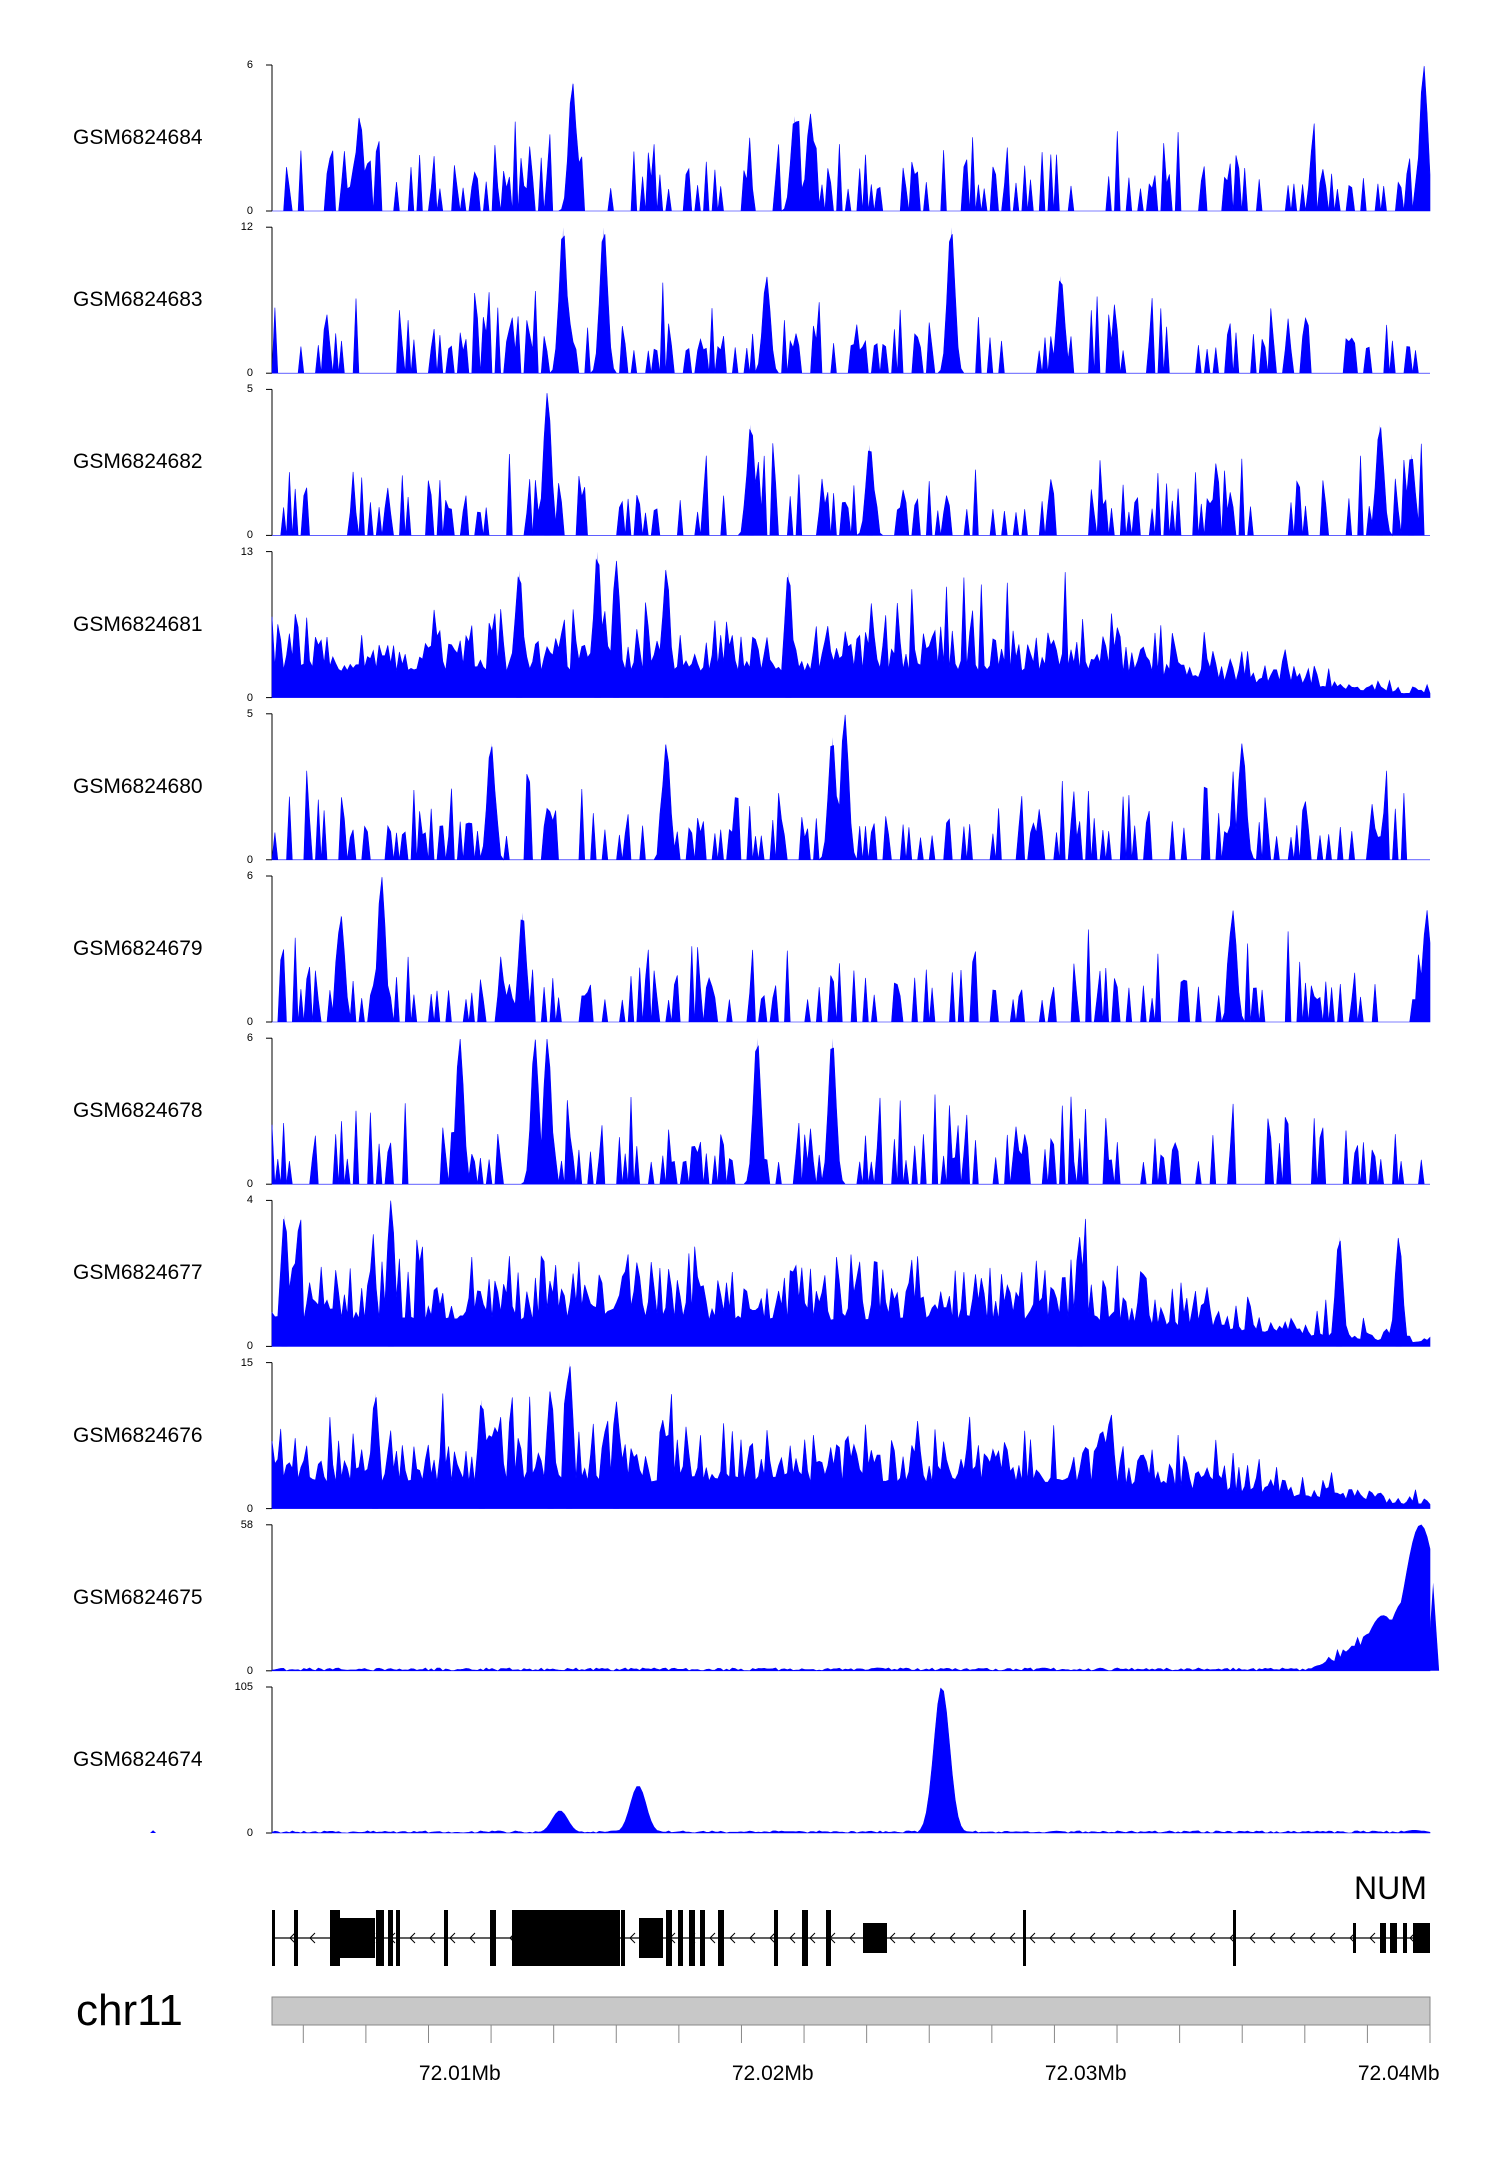  What do you see at coordinates (138, 300) in the screenshot?
I see `track-name: GSM6824683` at bounding box center [138, 300].